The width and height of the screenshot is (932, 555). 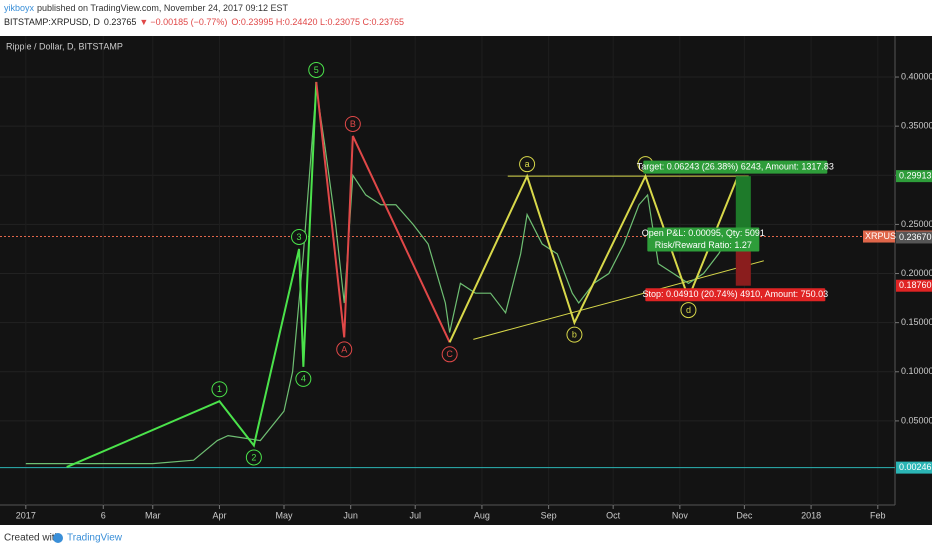 I want to click on x-tick-label: 6, so click(x=103, y=515).